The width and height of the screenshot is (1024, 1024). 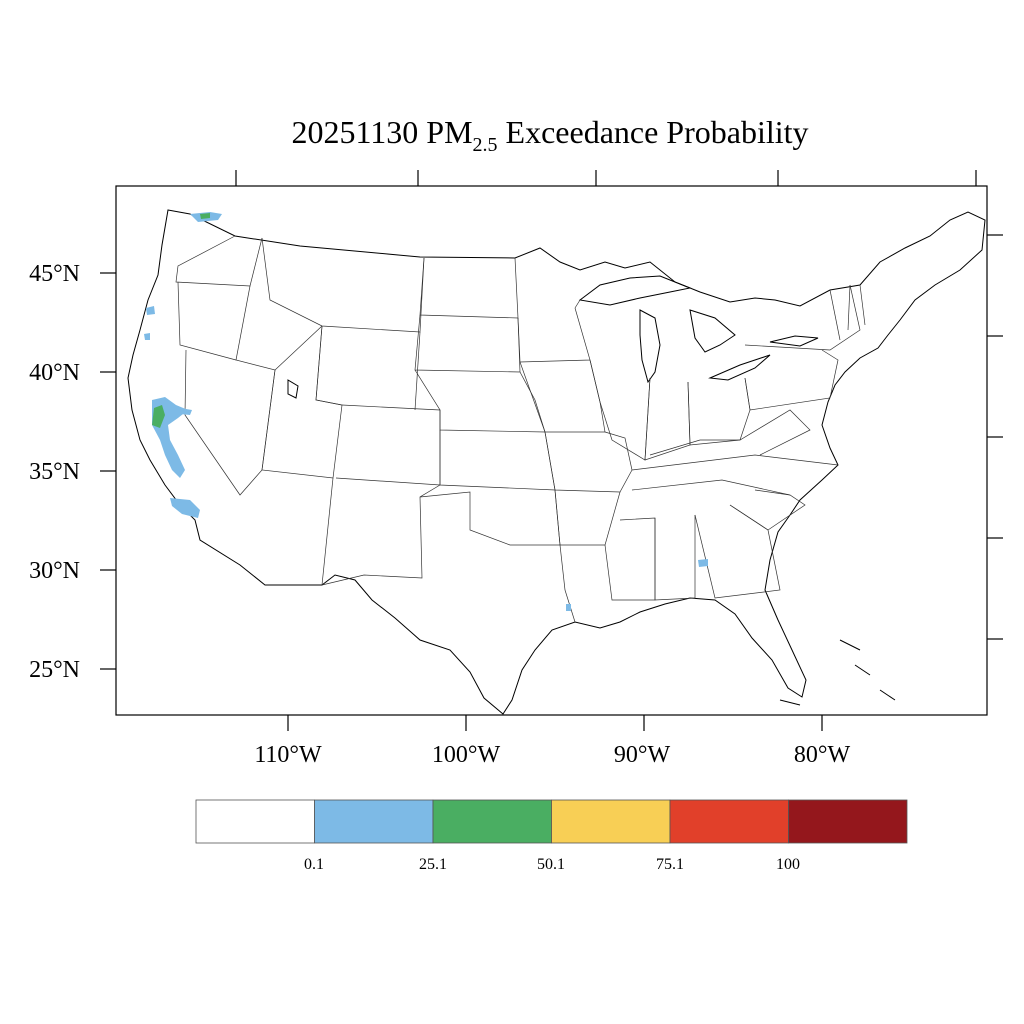 What do you see at coordinates (650, 346) in the screenshot?
I see `lake-michigan` at bounding box center [650, 346].